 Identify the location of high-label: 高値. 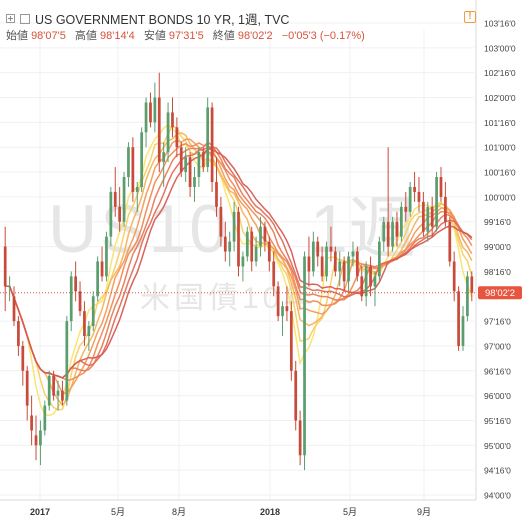
(85, 36).